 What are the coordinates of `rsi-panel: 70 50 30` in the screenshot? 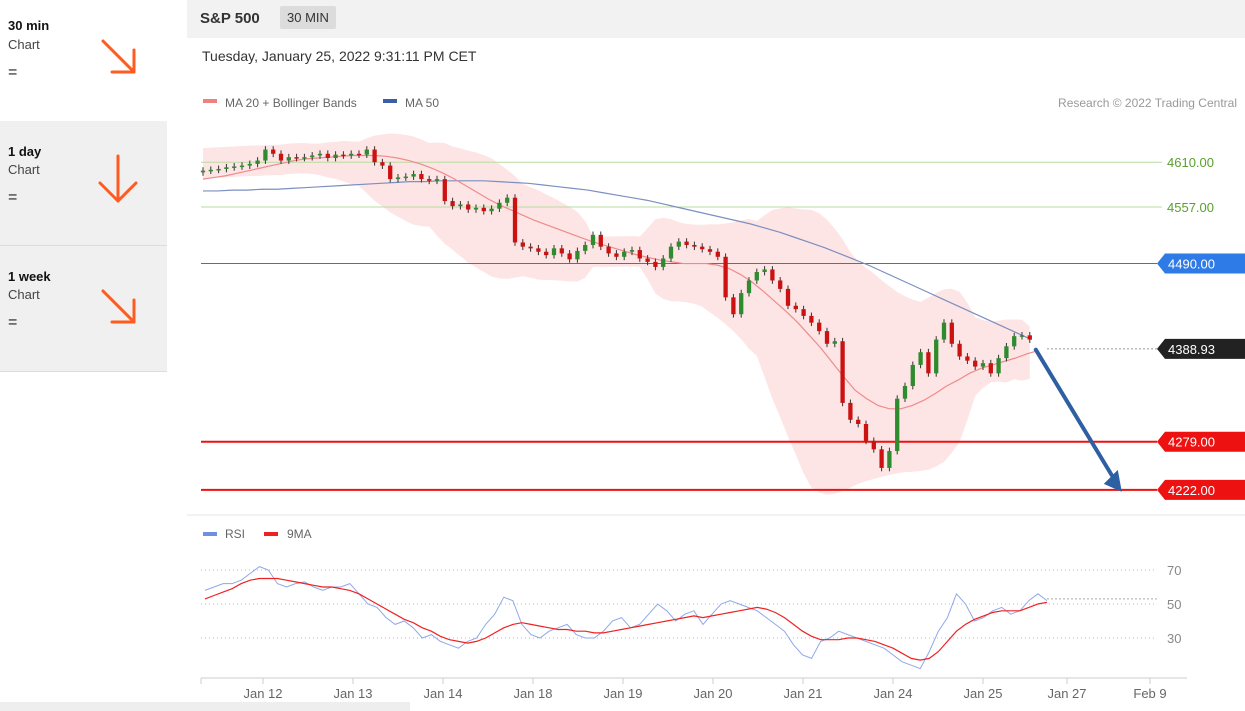 It's located at (691, 616).